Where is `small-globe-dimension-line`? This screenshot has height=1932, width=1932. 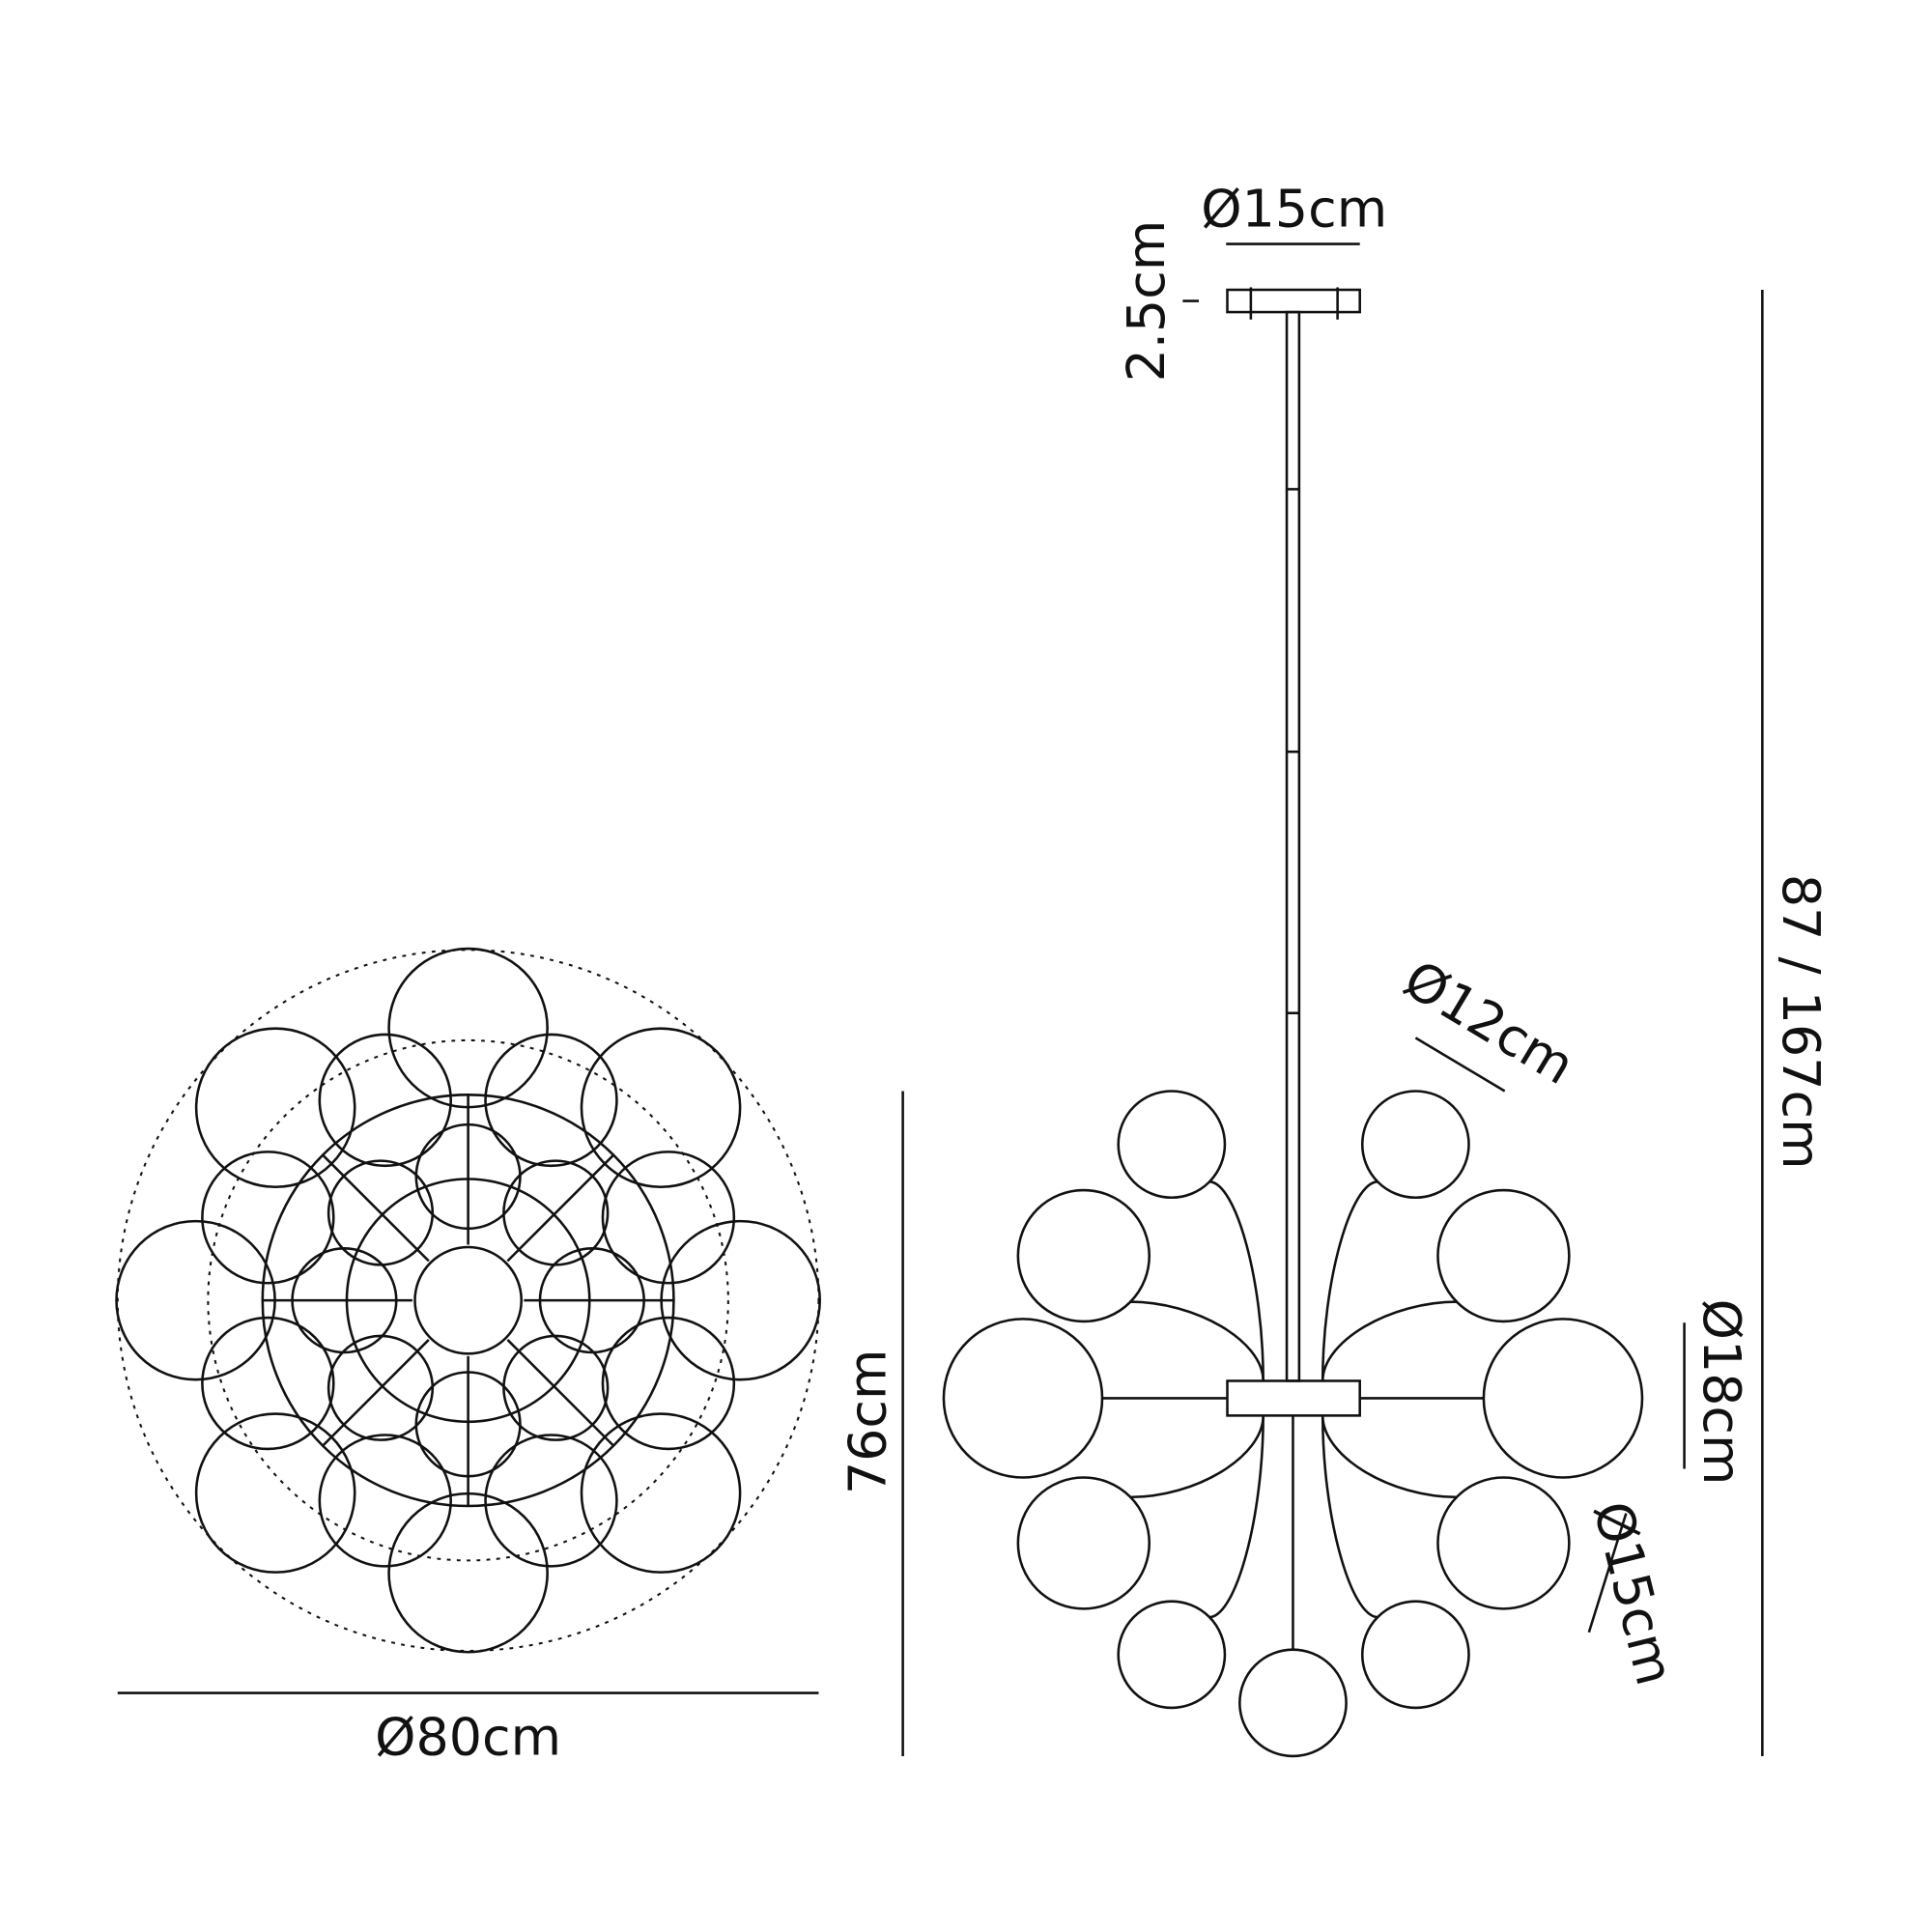 small-globe-dimension-line is located at coordinates (1460, 1065).